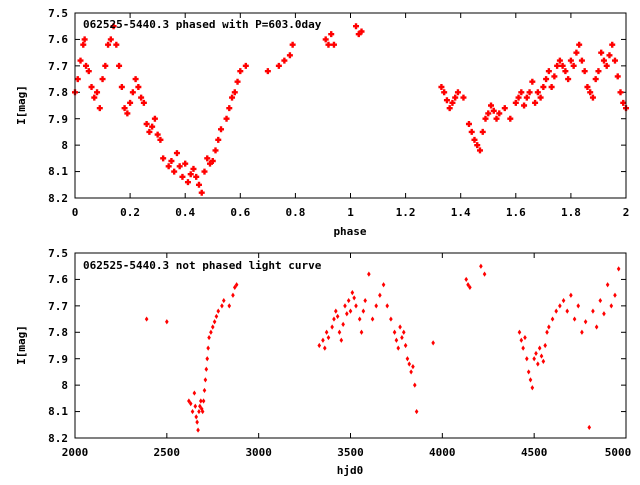  What do you see at coordinates (258, 452) in the screenshot?
I see `bottom-x-tick-label: 3000` at bounding box center [258, 452].